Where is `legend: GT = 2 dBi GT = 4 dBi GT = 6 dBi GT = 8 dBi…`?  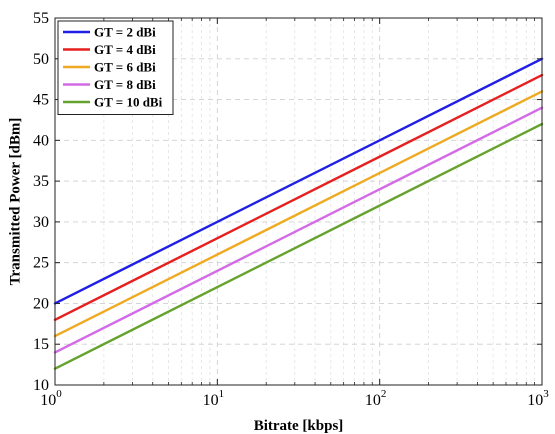 legend: GT = 2 dBi GT = 4 dBi GT = 6 dBi GT = 8 dBi… is located at coordinates (115, 67).